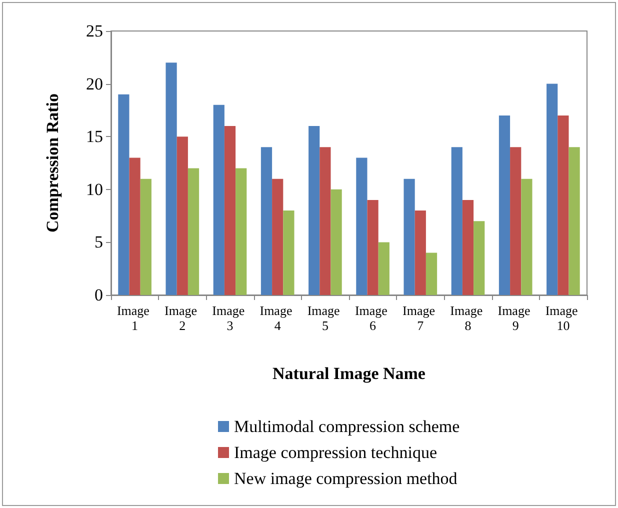  I want to click on legend-label: New image compression method, so click(346, 478).